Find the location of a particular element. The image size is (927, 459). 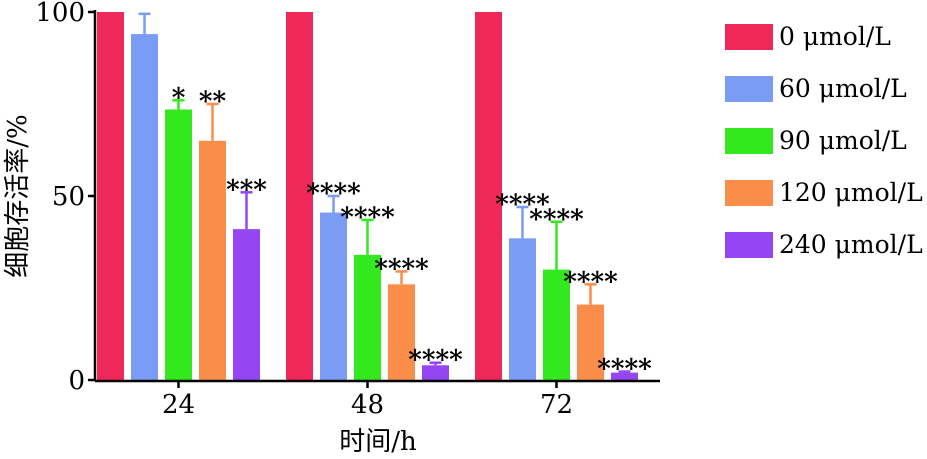

significance-label-5-72: **** is located at coordinates (624, 370).